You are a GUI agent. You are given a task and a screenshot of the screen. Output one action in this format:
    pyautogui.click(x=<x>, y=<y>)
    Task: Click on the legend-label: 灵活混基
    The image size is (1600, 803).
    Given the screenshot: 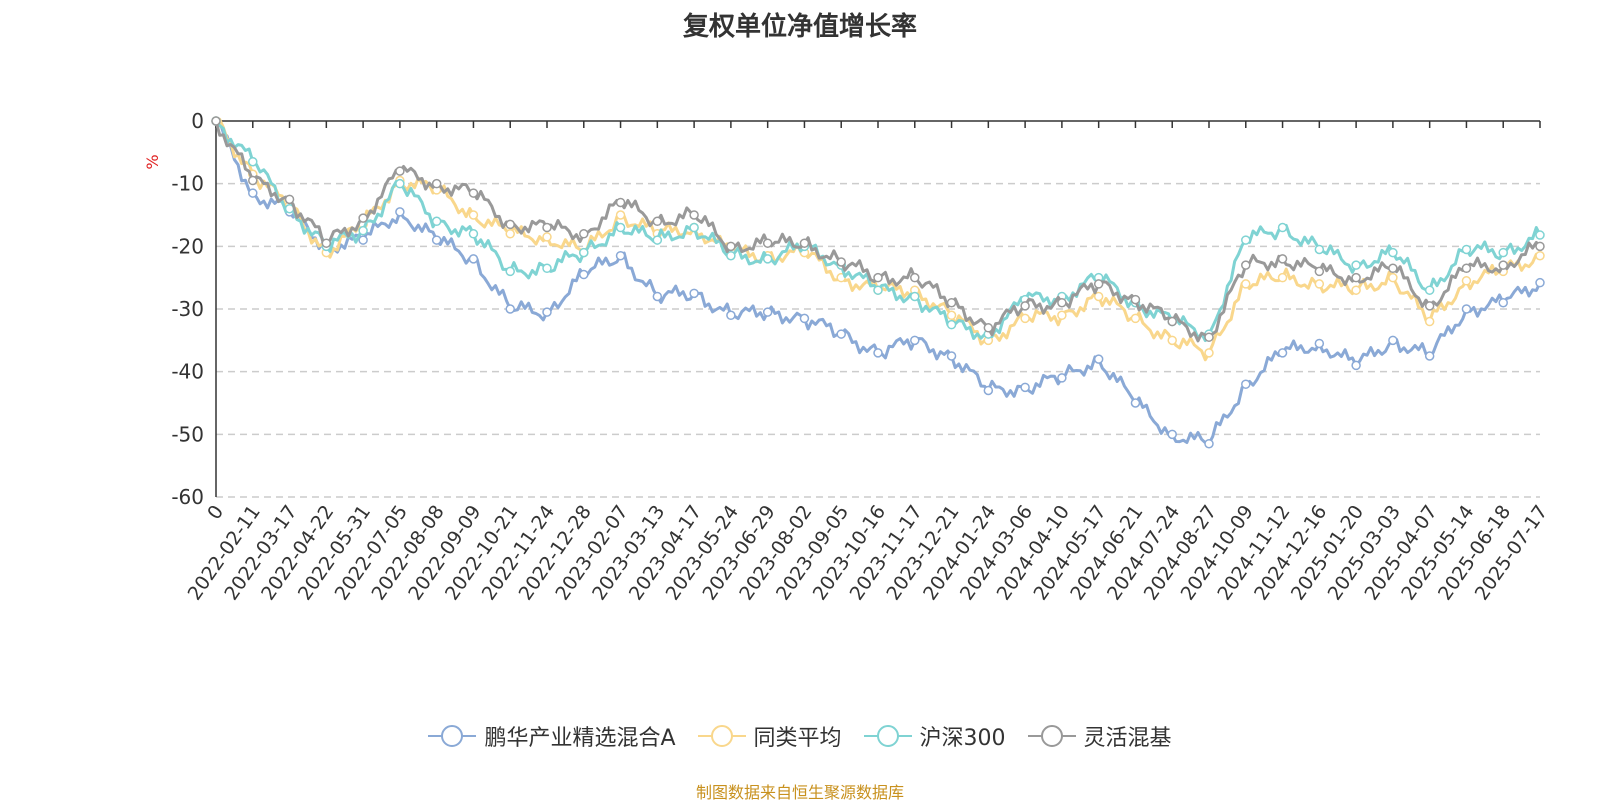 What is the action you would take?
    pyautogui.click(x=1127, y=738)
    